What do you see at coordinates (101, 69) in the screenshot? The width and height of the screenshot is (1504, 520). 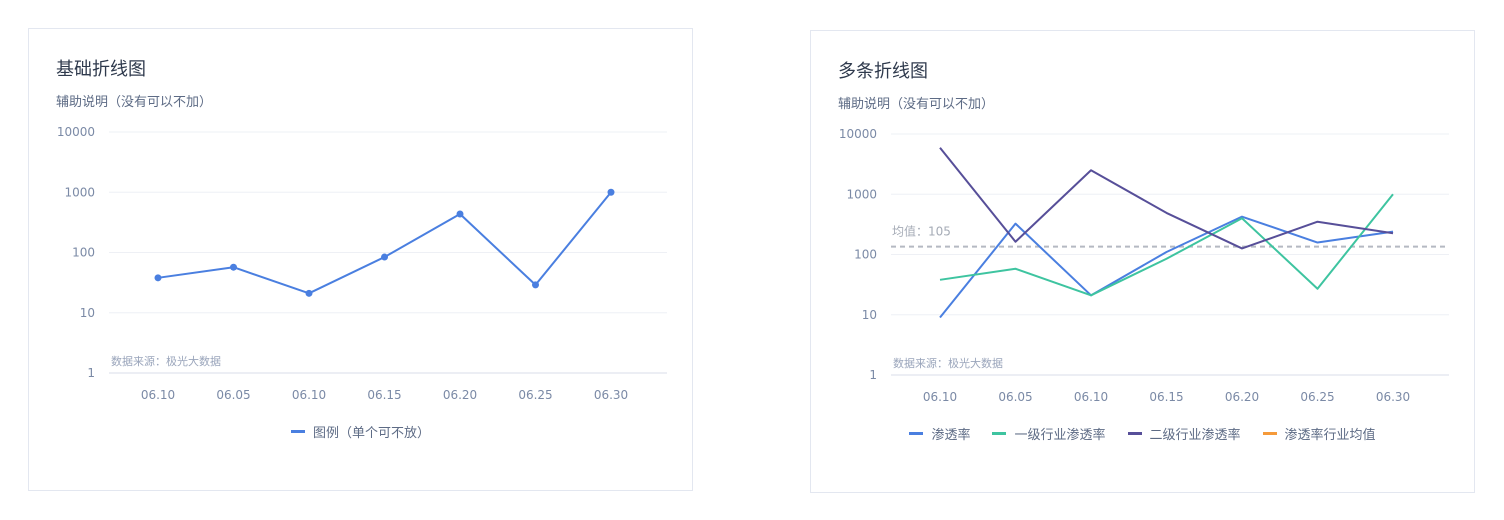 I see `chart-title: 基础折线图` at bounding box center [101, 69].